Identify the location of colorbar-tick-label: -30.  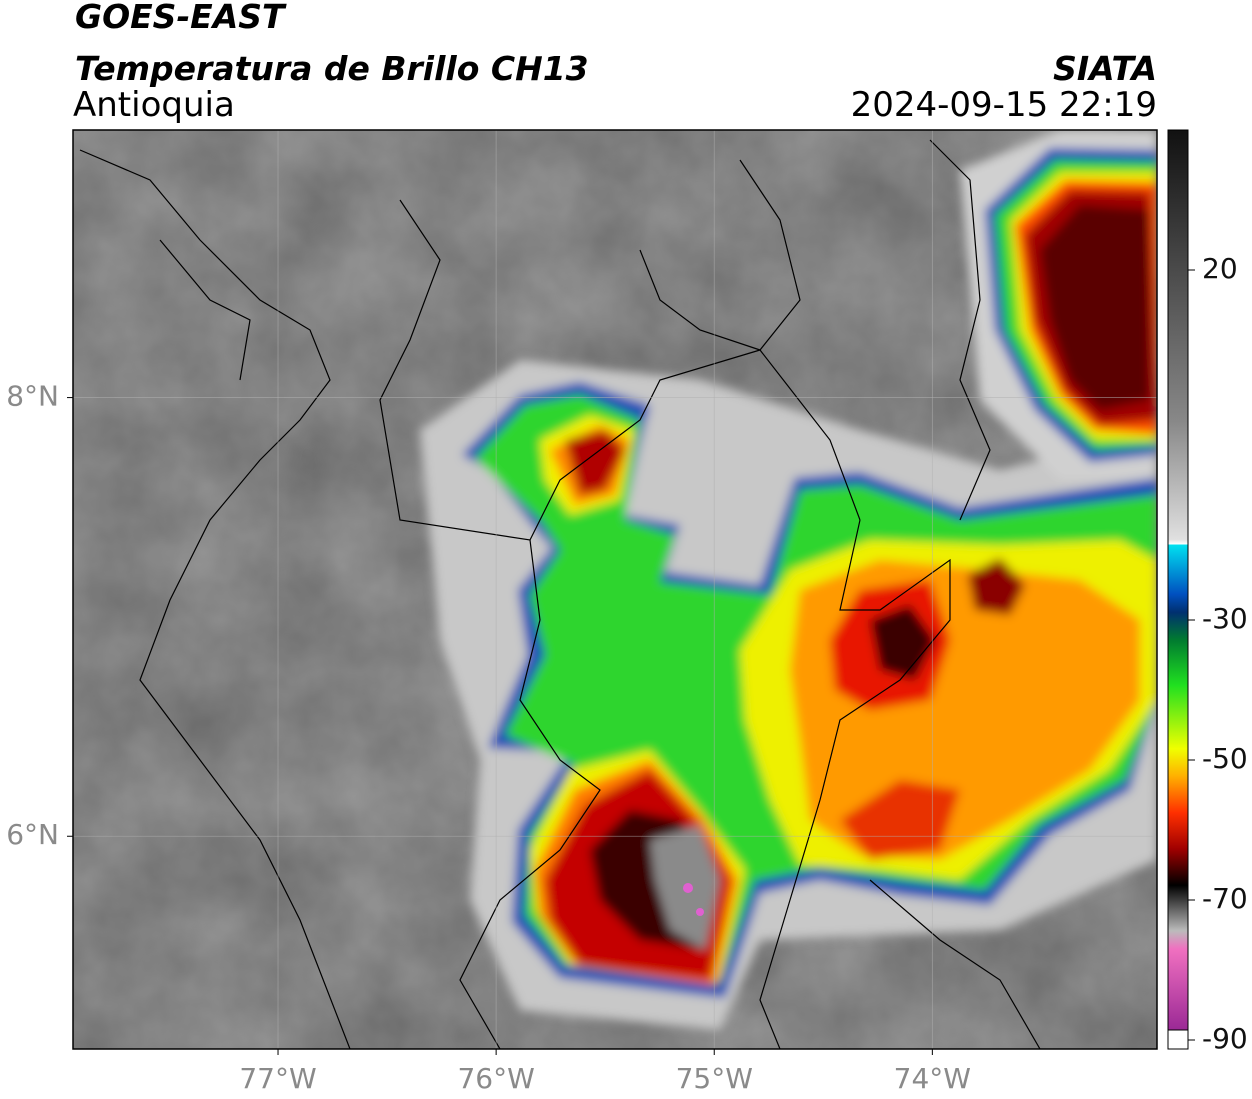
(1225, 618).